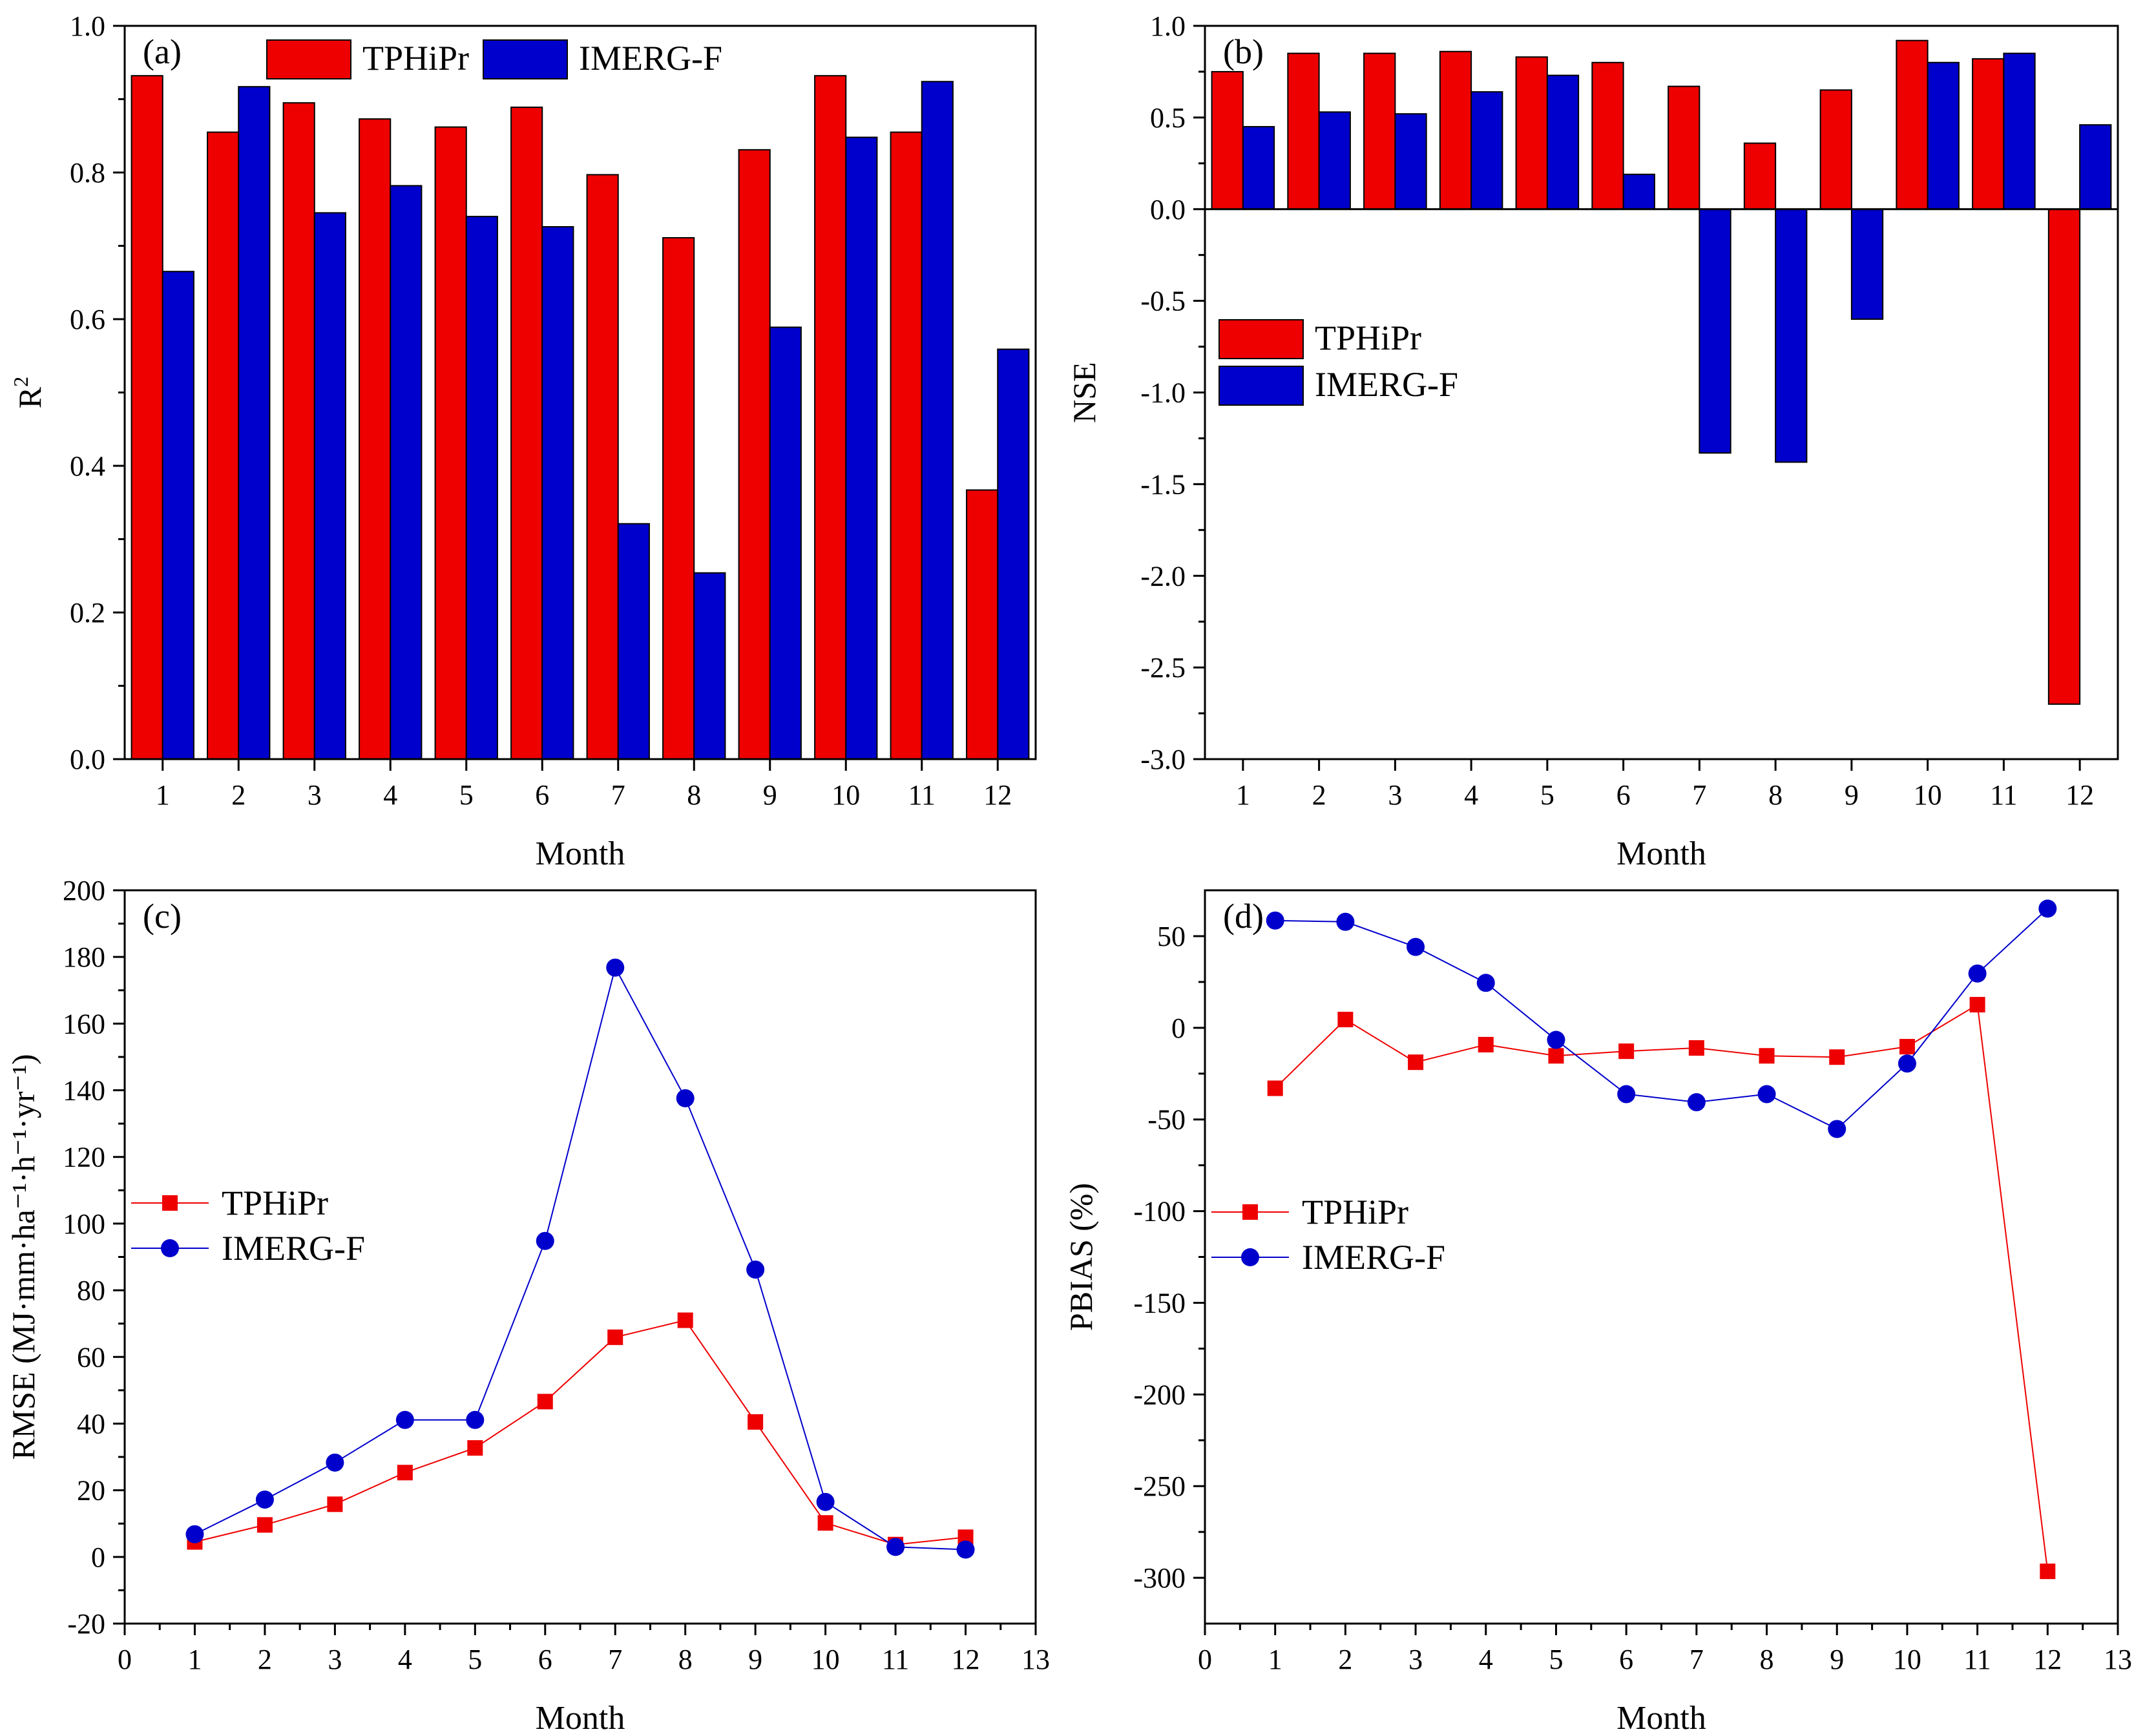 The height and width of the screenshot is (1736, 2134). What do you see at coordinates (1163, 668) in the screenshot?
I see `y-tick-label: -2.5` at bounding box center [1163, 668].